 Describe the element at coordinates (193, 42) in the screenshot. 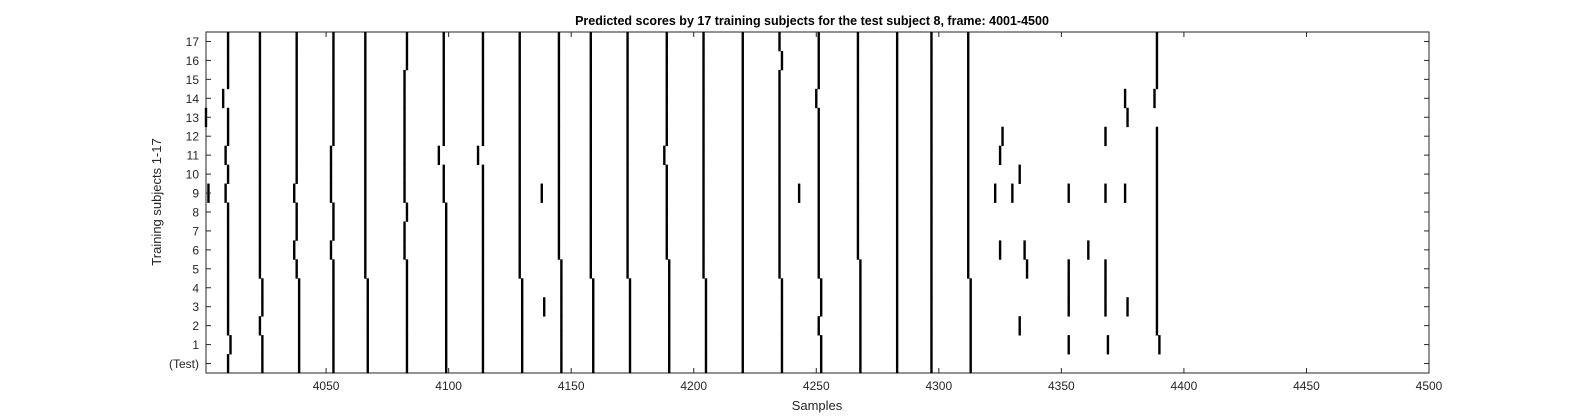

I see `y-tick-label: 17` at that location.